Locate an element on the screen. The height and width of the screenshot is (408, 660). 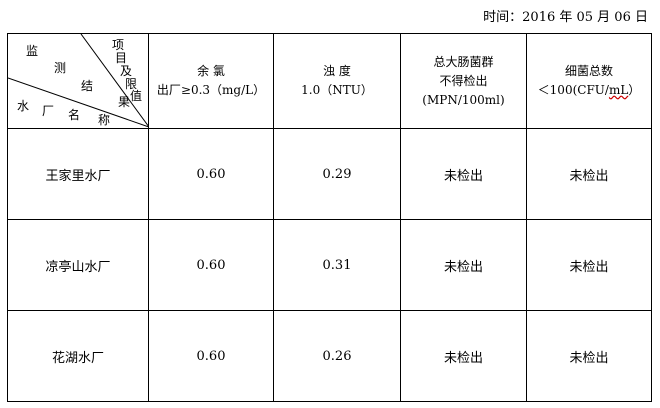
header-turbidity: 浊 度 1.0（NTU） is located at coordinates (337, 81).